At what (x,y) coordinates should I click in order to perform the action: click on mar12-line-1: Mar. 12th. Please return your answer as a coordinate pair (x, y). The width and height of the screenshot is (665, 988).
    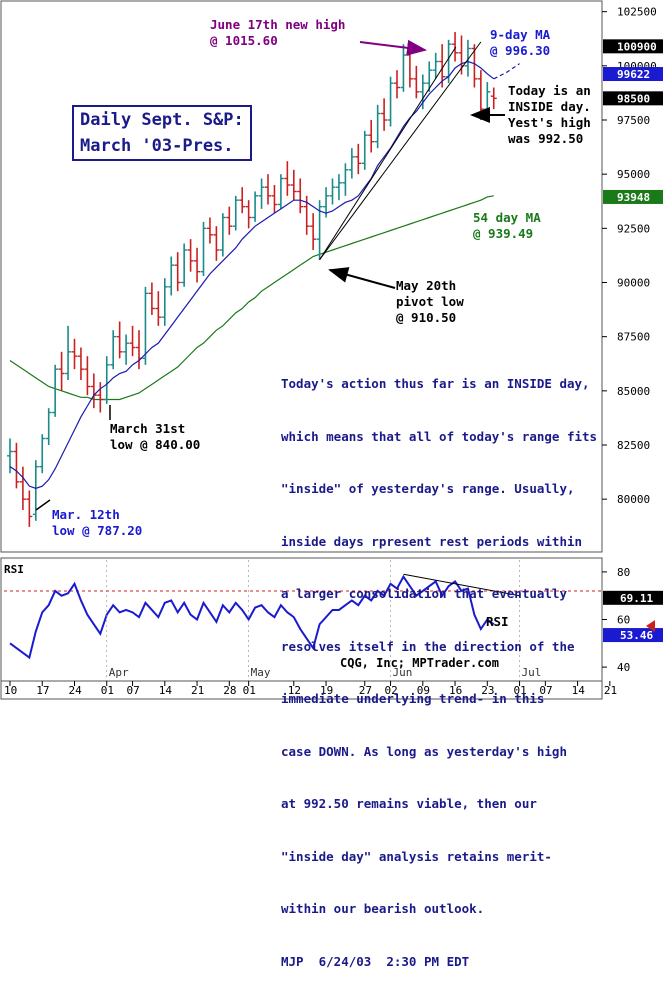
    Looking at the image, I should click on (86, 514).